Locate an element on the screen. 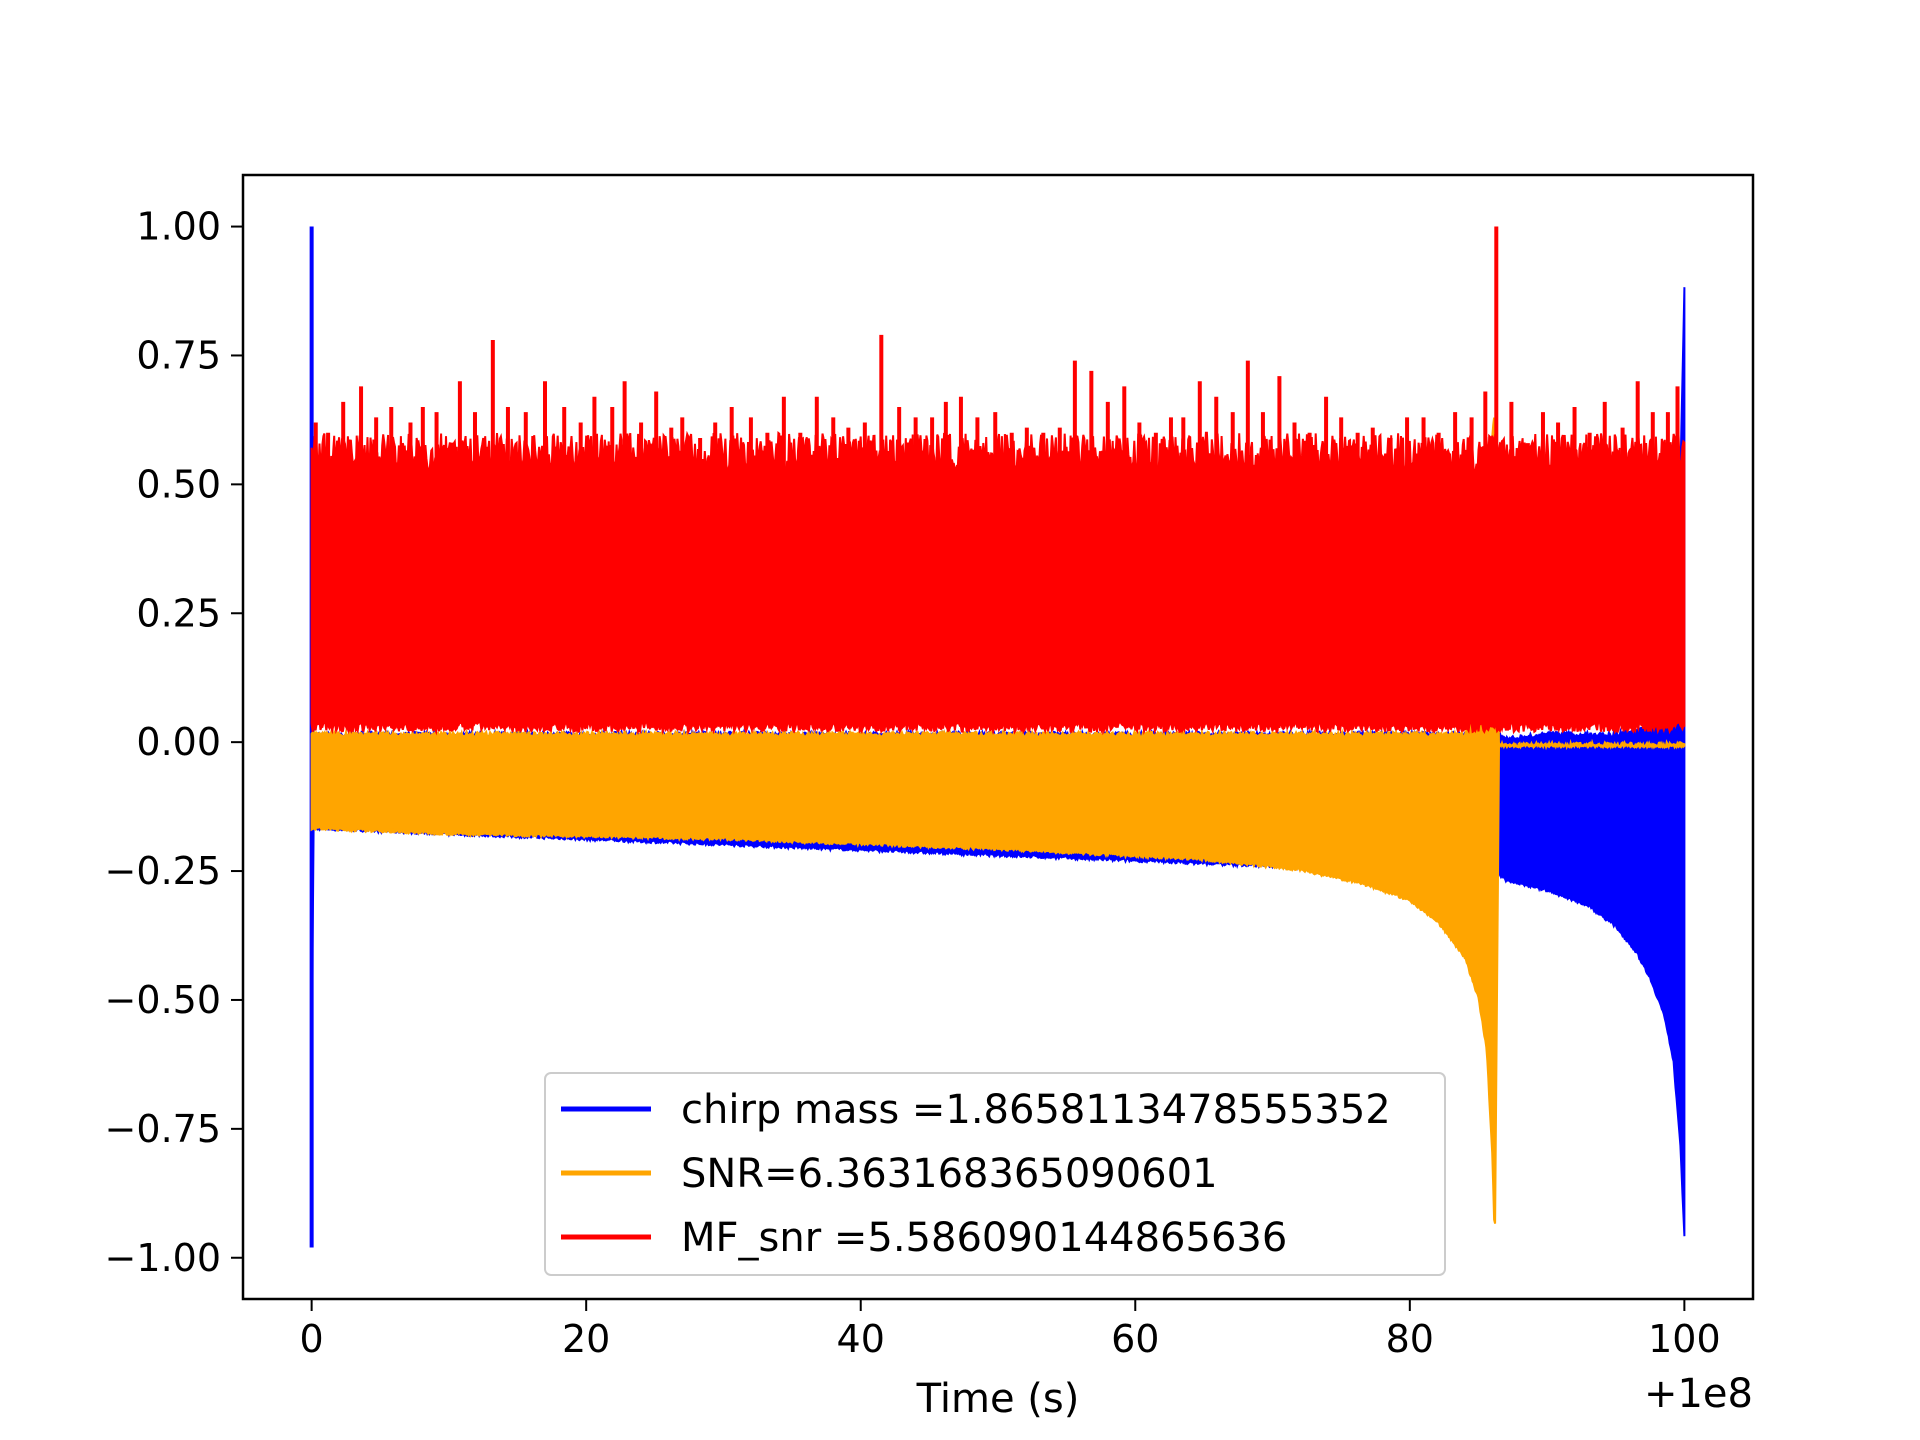 The image size is (1920, 1440). x-tick-label: 80 is located at coordinates (1410, 1339).